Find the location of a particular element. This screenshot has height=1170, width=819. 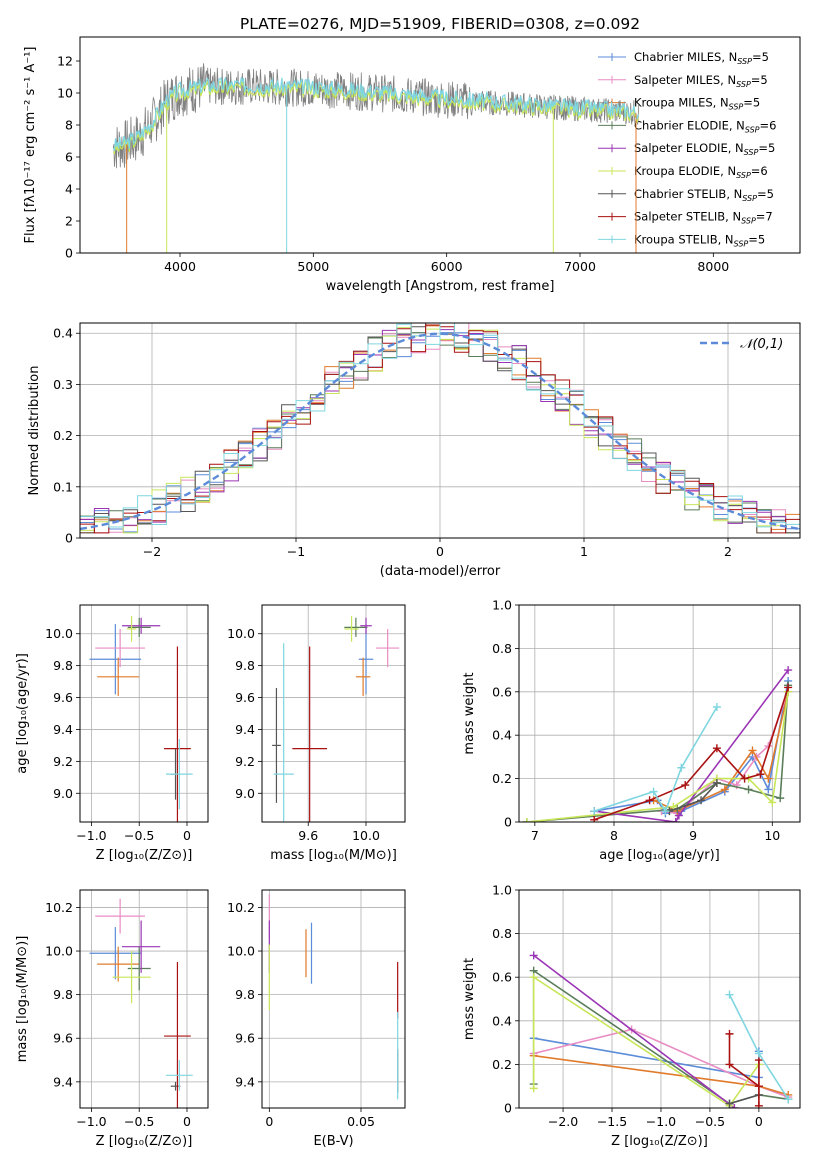

plot-area-mass-age is located at coordinates (336, 719).